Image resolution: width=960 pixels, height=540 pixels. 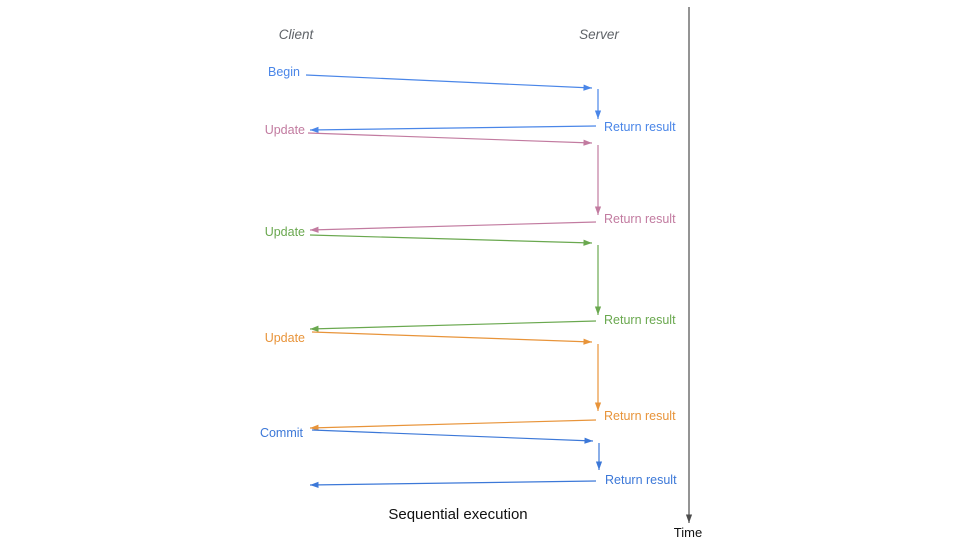 What do you see at coordinates (470, 278) in the screenshot?
I see `round-trip-update-2: Update Return result` at bounding box center [470, 278].